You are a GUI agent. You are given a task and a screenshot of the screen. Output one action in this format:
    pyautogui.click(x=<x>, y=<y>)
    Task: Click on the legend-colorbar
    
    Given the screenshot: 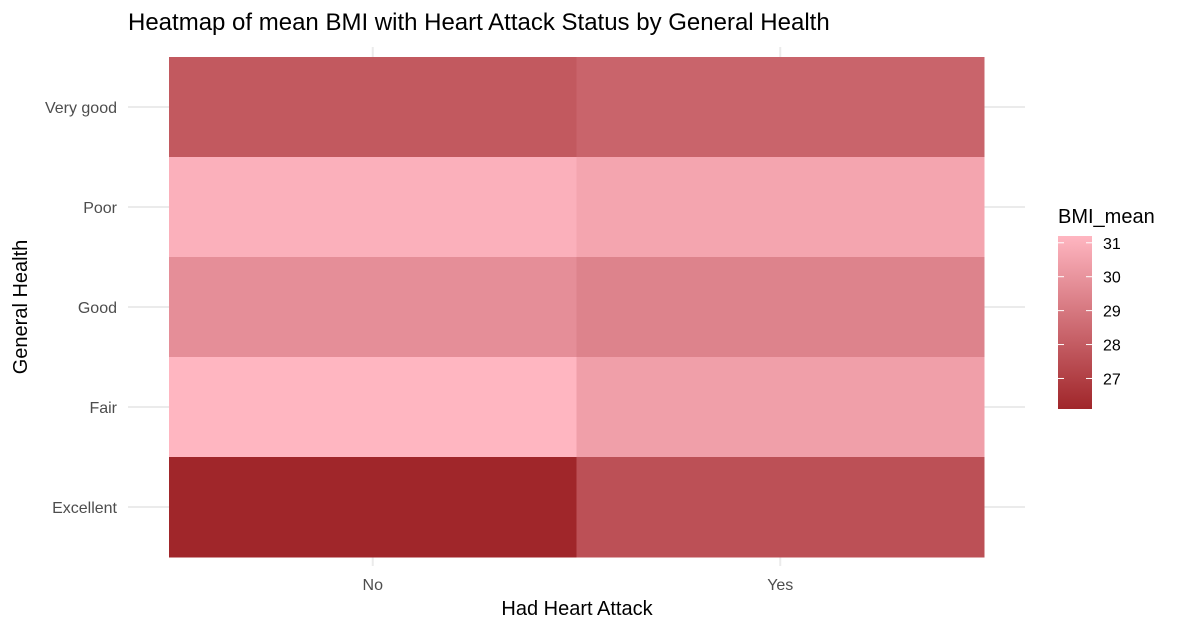 What is the action you would take?
    pyautogui.click(x=1075, y=322)
    